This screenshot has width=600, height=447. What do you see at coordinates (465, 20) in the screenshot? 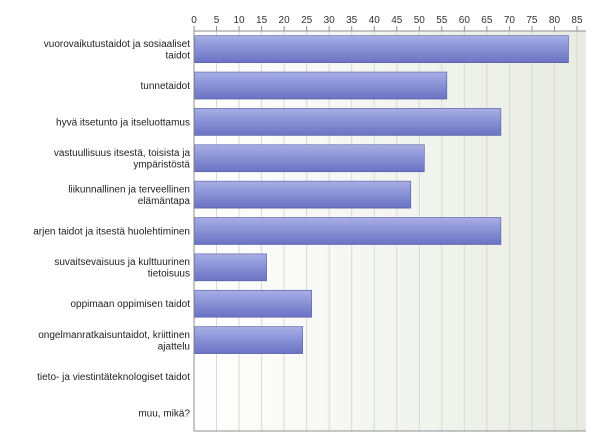
I see `x-tick-label: 60` at bounding box center [465, 20].